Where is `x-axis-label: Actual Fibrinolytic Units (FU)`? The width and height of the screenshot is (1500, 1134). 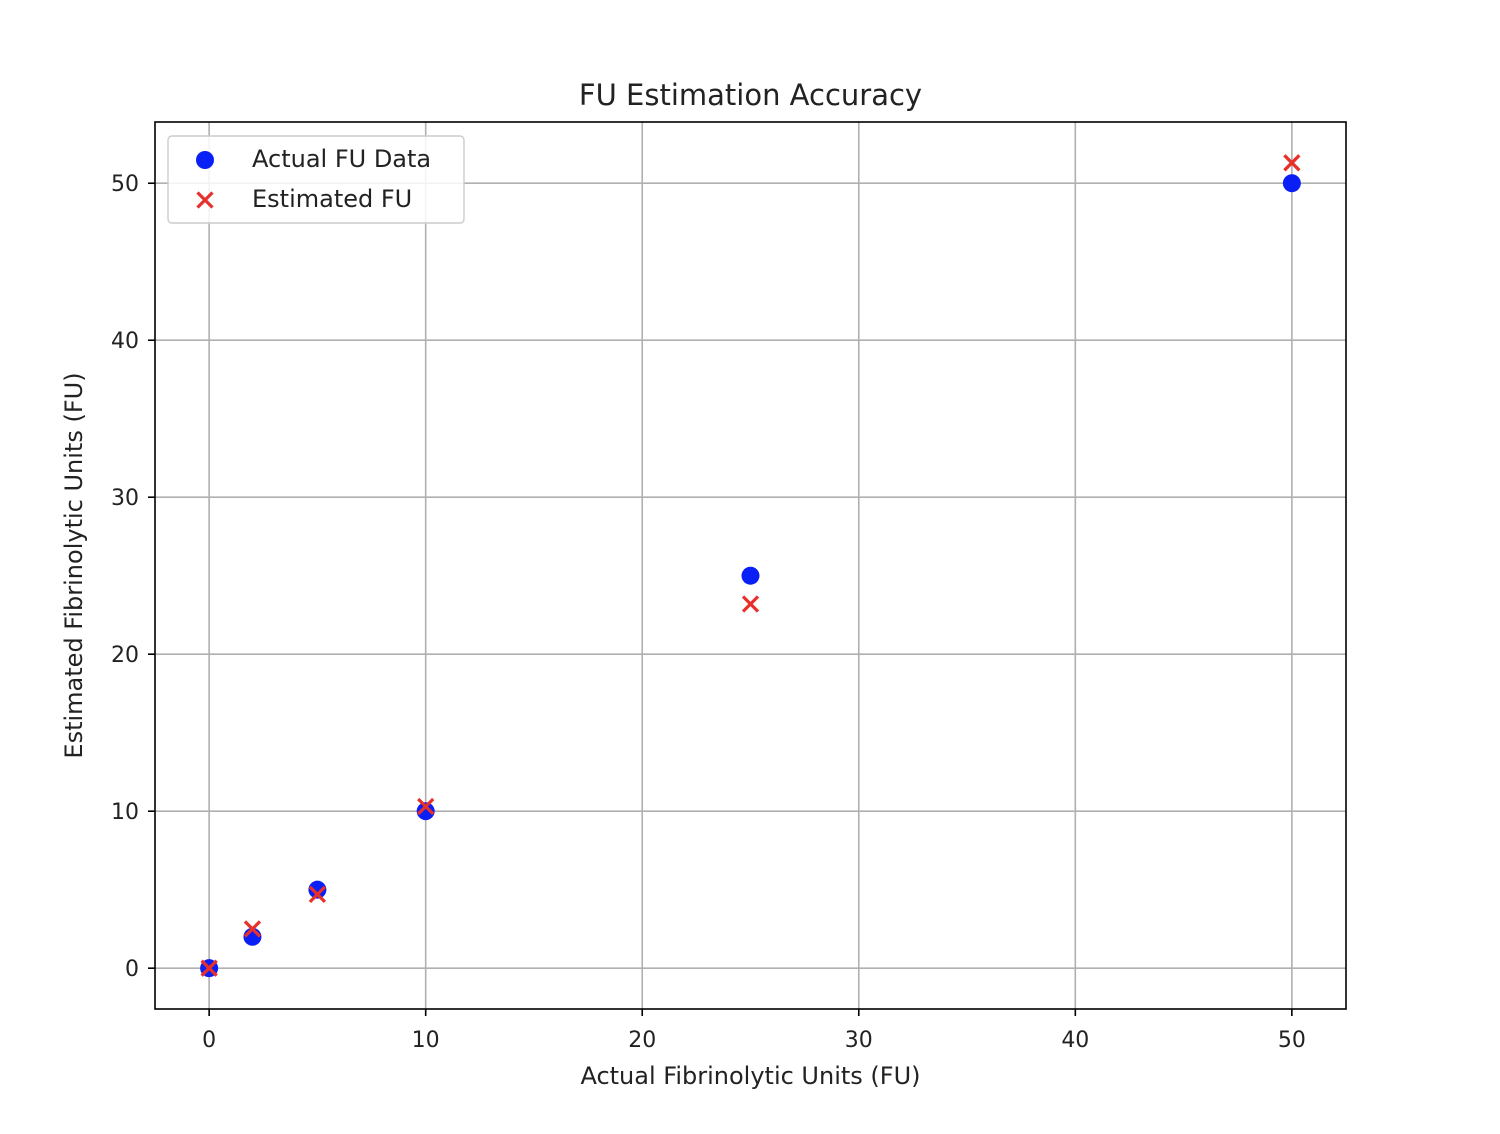
x-axis-label: Actual Fibrinolytic Units (FU) is located at coordinates (750, 1076).